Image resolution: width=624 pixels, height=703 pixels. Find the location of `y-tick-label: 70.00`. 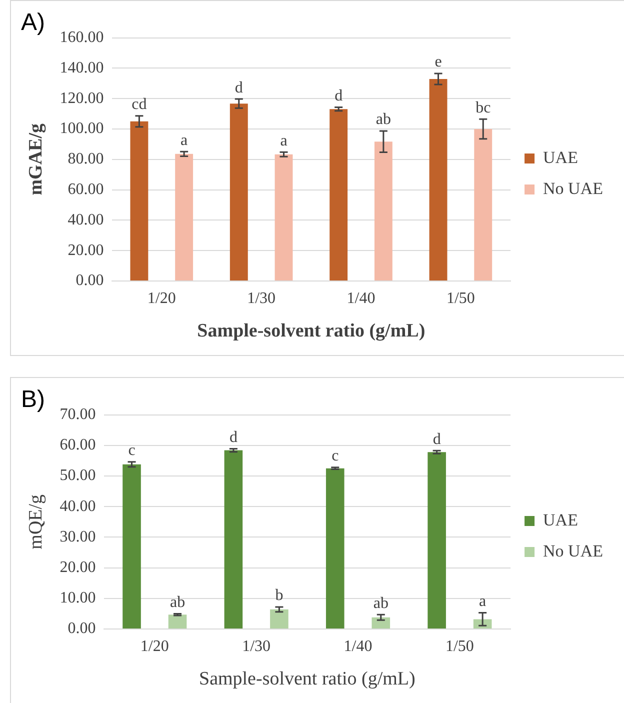

y-tick-label: 70.00 is located at coordinates (78, 415).